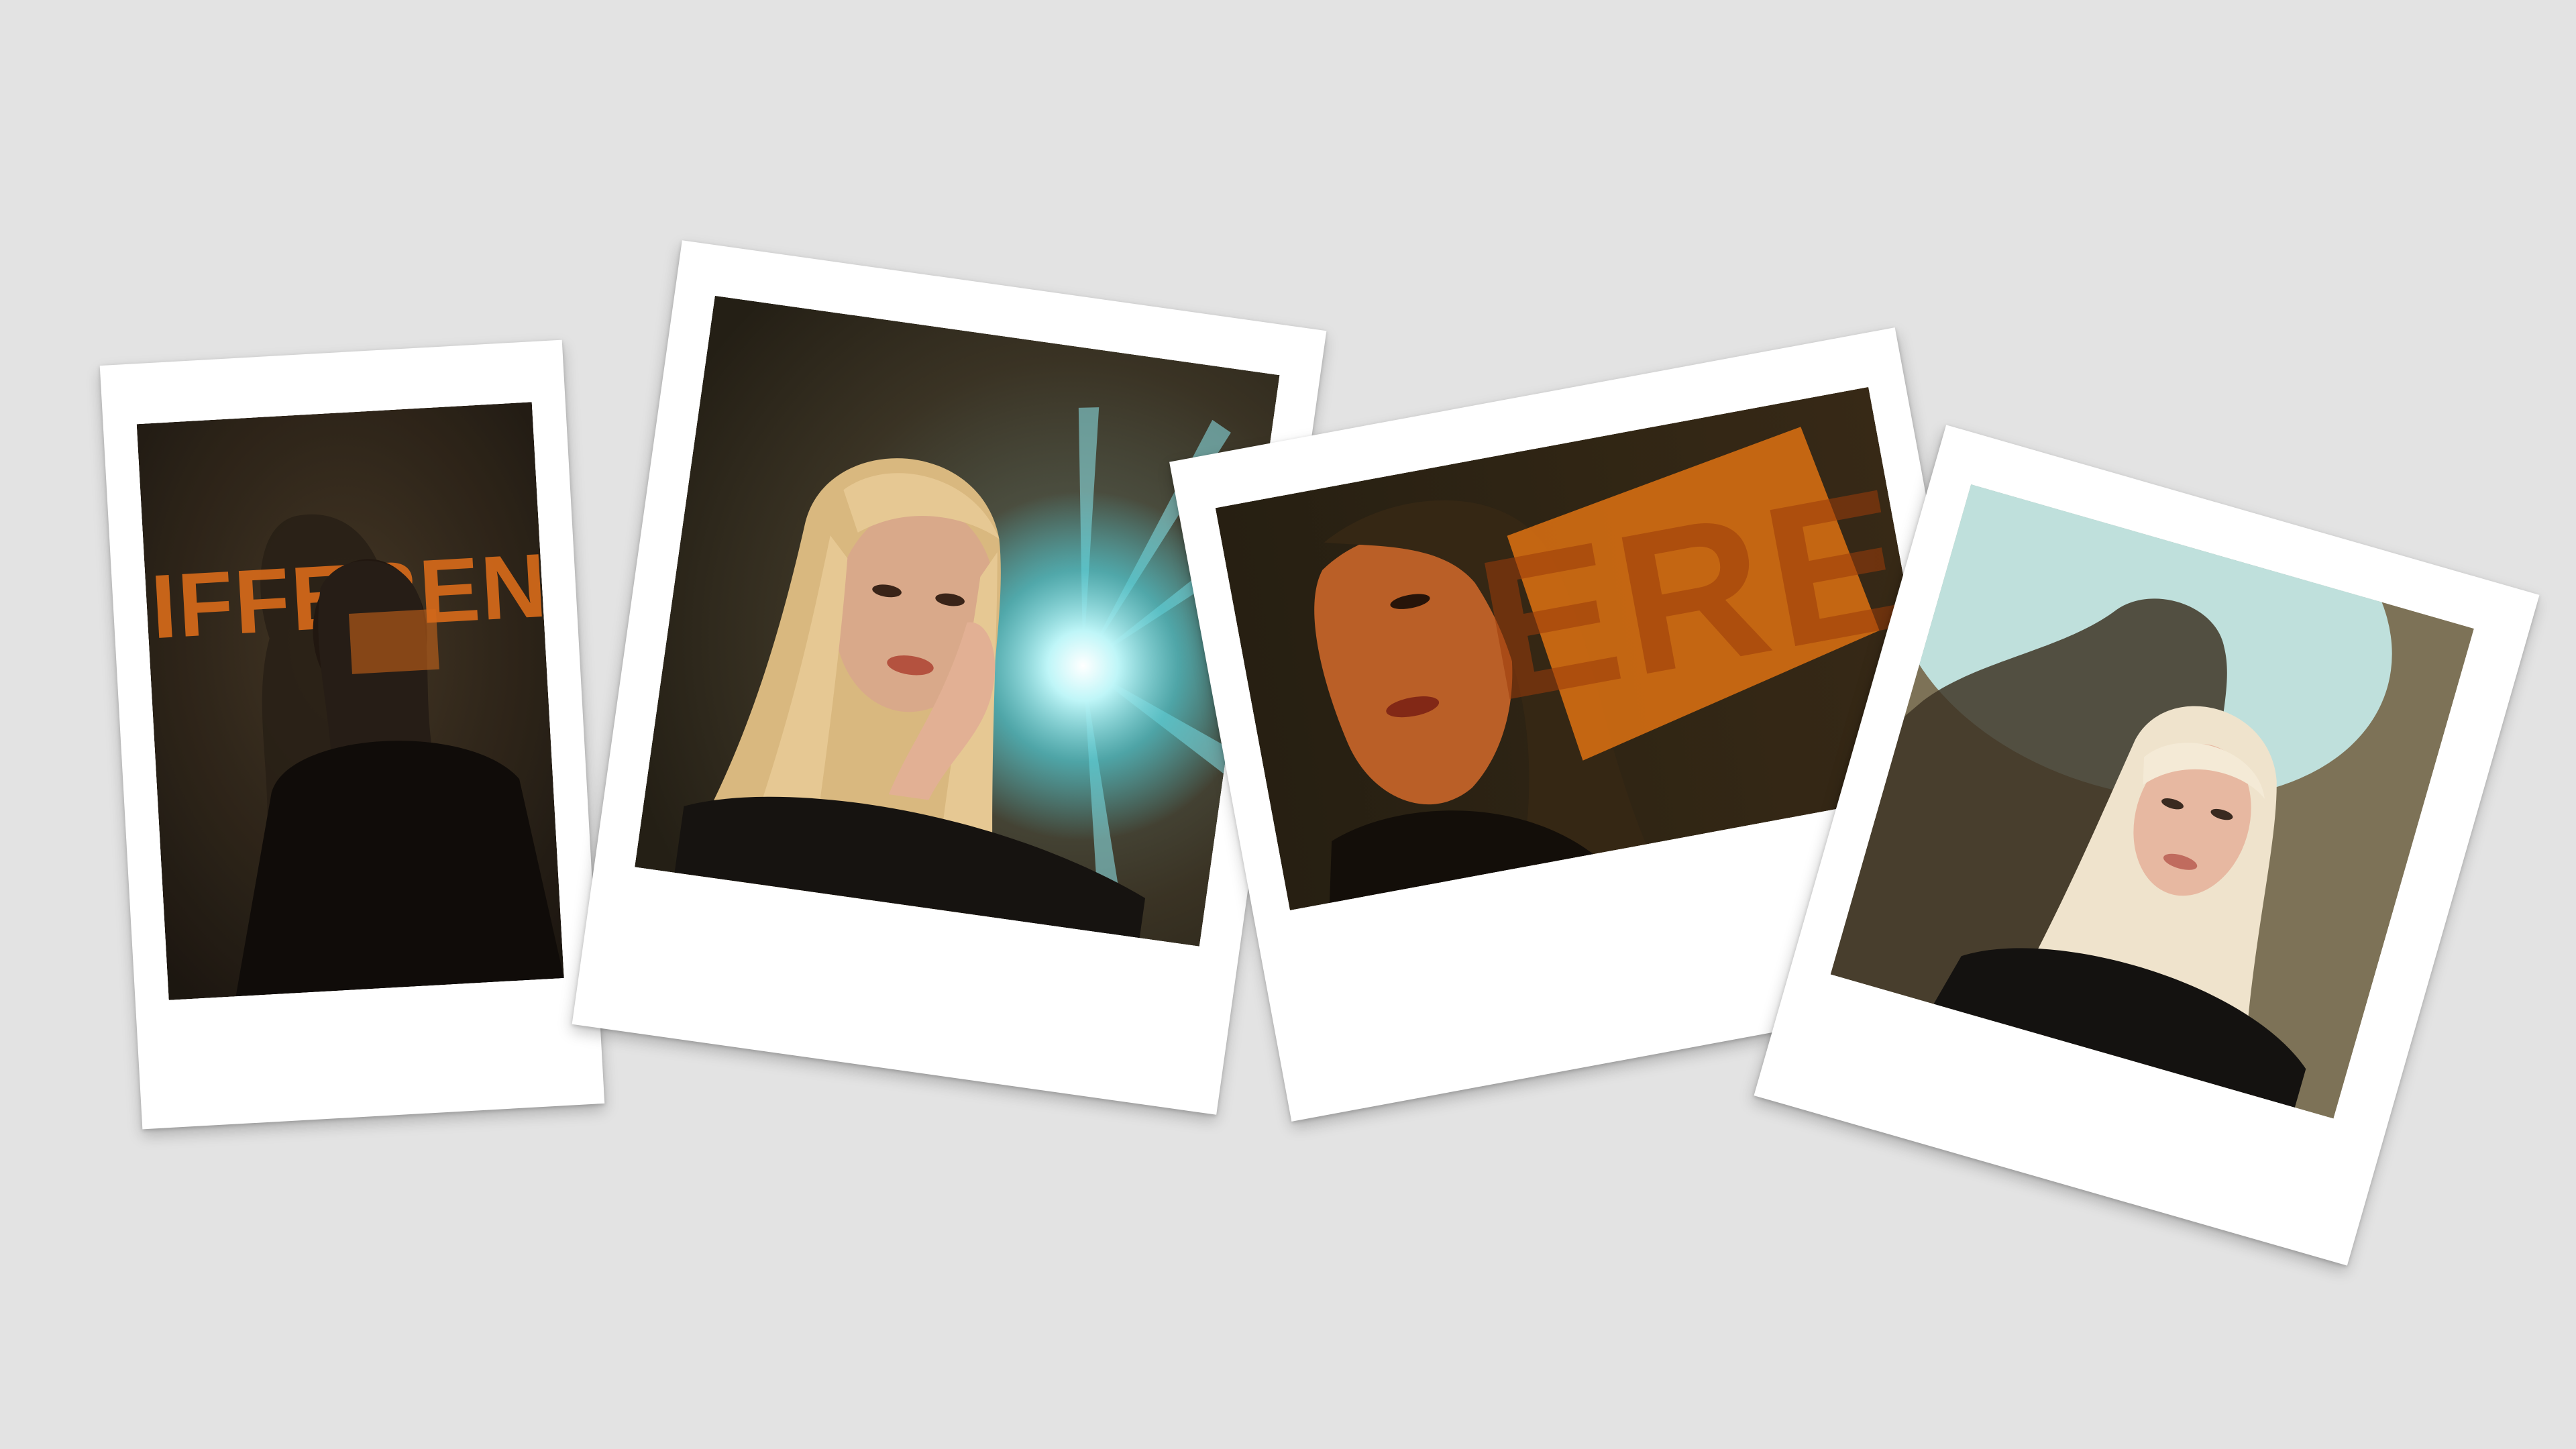  I want to click on photo-3-image: ERE, so click(1579, 648).